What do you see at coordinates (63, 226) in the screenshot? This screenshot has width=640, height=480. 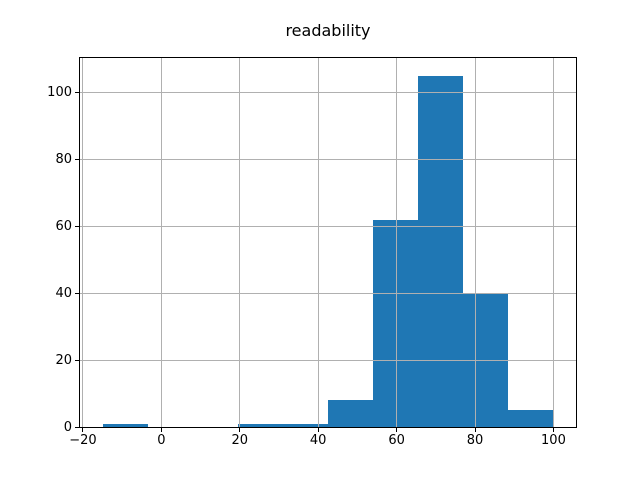 I see `y-tick-label: 60` at bounding box center [63, 226].